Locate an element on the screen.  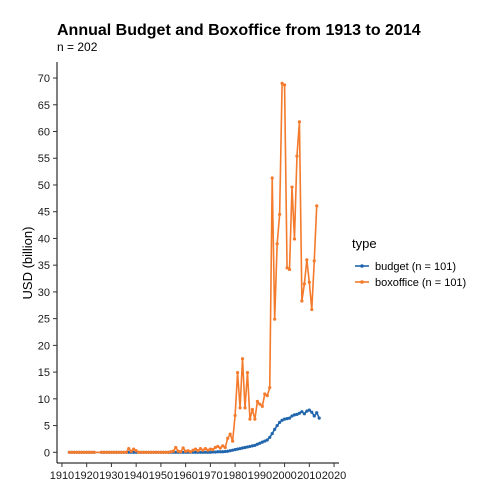
x-tick-label: 2010 is located at coordinates (309, 476).